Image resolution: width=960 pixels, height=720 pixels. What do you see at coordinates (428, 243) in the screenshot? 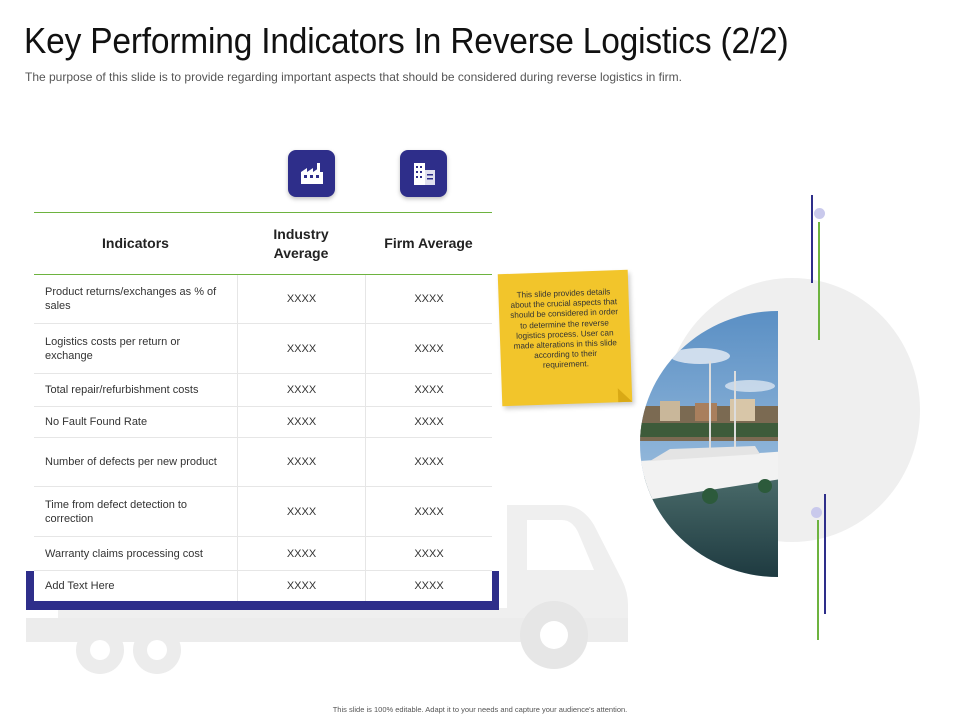
I see `header-firm-average: Firm Average` at bounding box center [428, 243].